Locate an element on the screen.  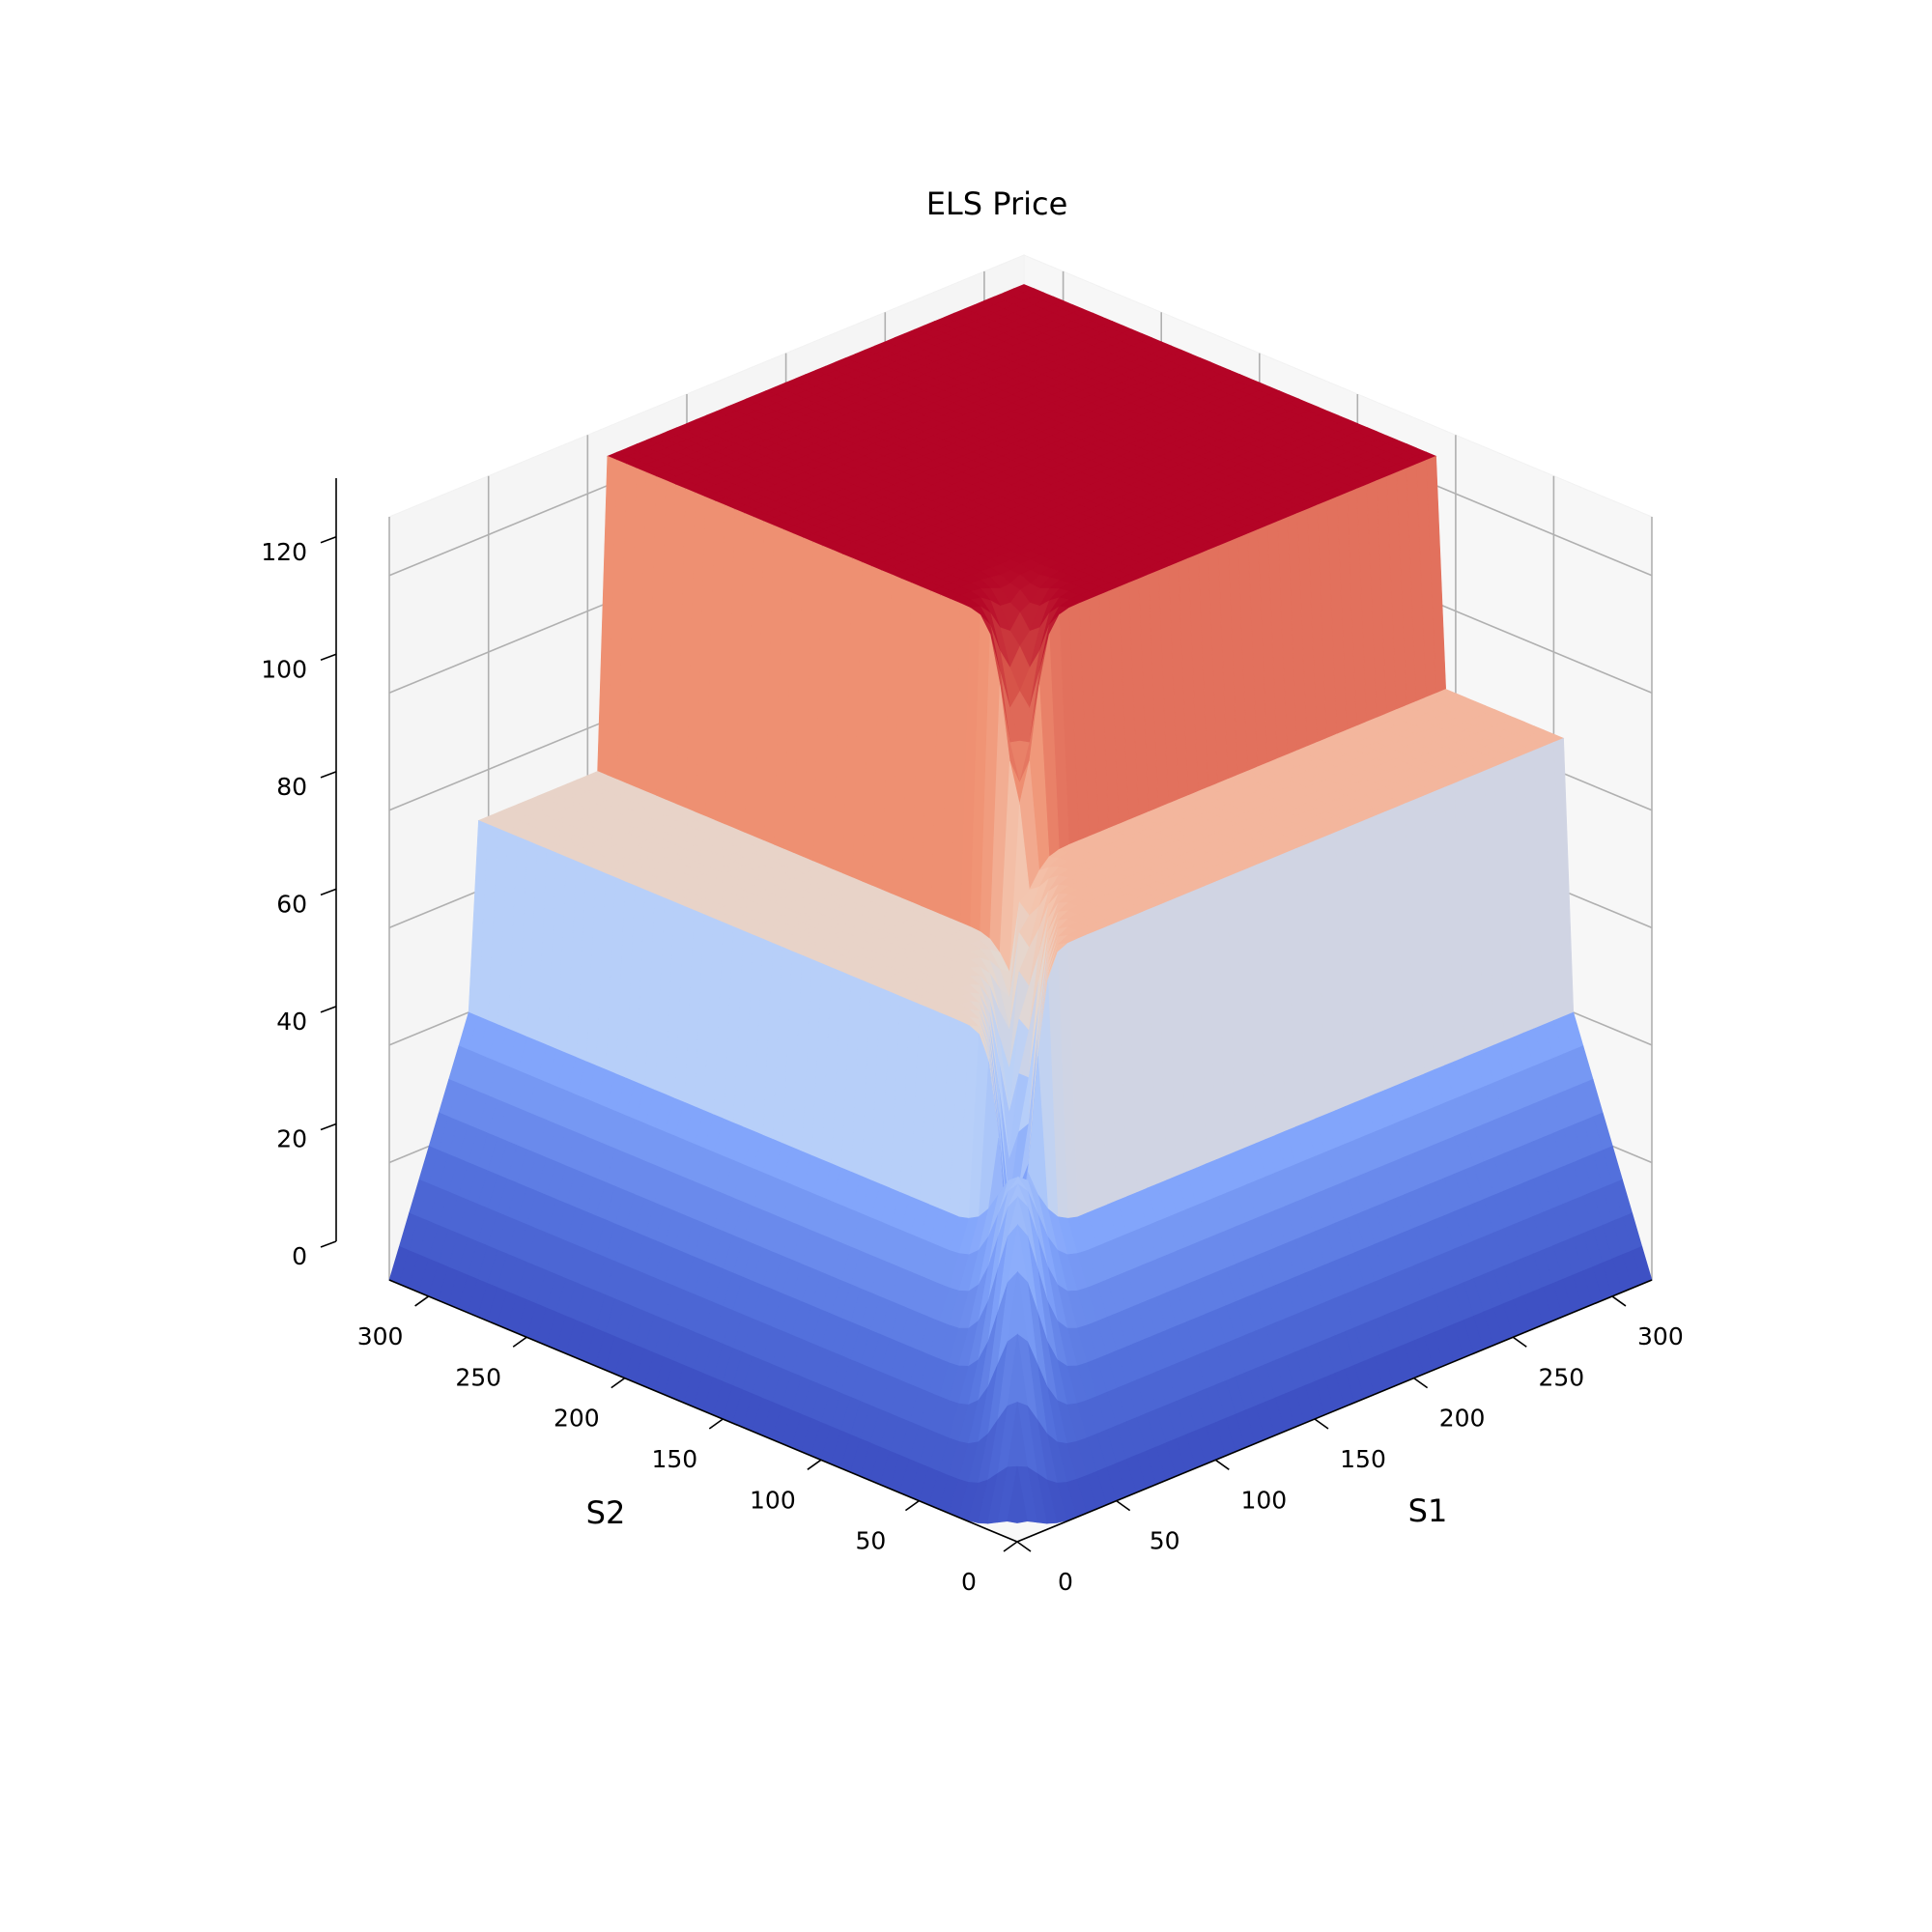
z-tick-label: 120 is located at coordinates (284, 552).